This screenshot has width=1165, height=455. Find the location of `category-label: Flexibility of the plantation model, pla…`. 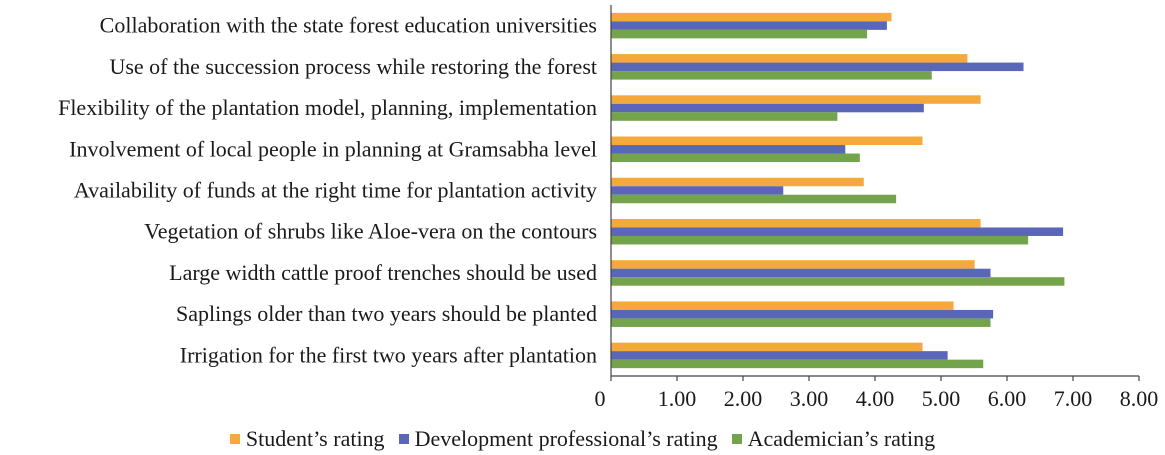

category-label: Flexibility of the plantation model, pla… is located at coordinates (327, 107).